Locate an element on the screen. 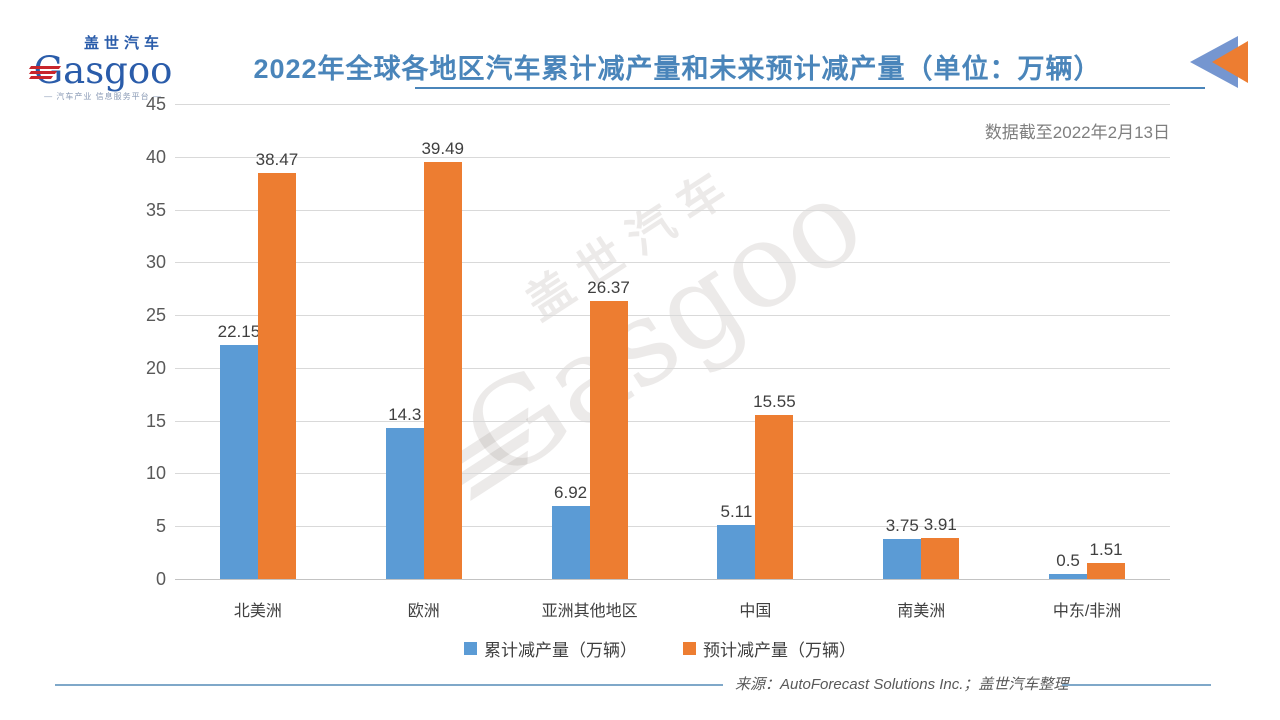  y-tick-label: 45 is located at coordinates (155, 104).